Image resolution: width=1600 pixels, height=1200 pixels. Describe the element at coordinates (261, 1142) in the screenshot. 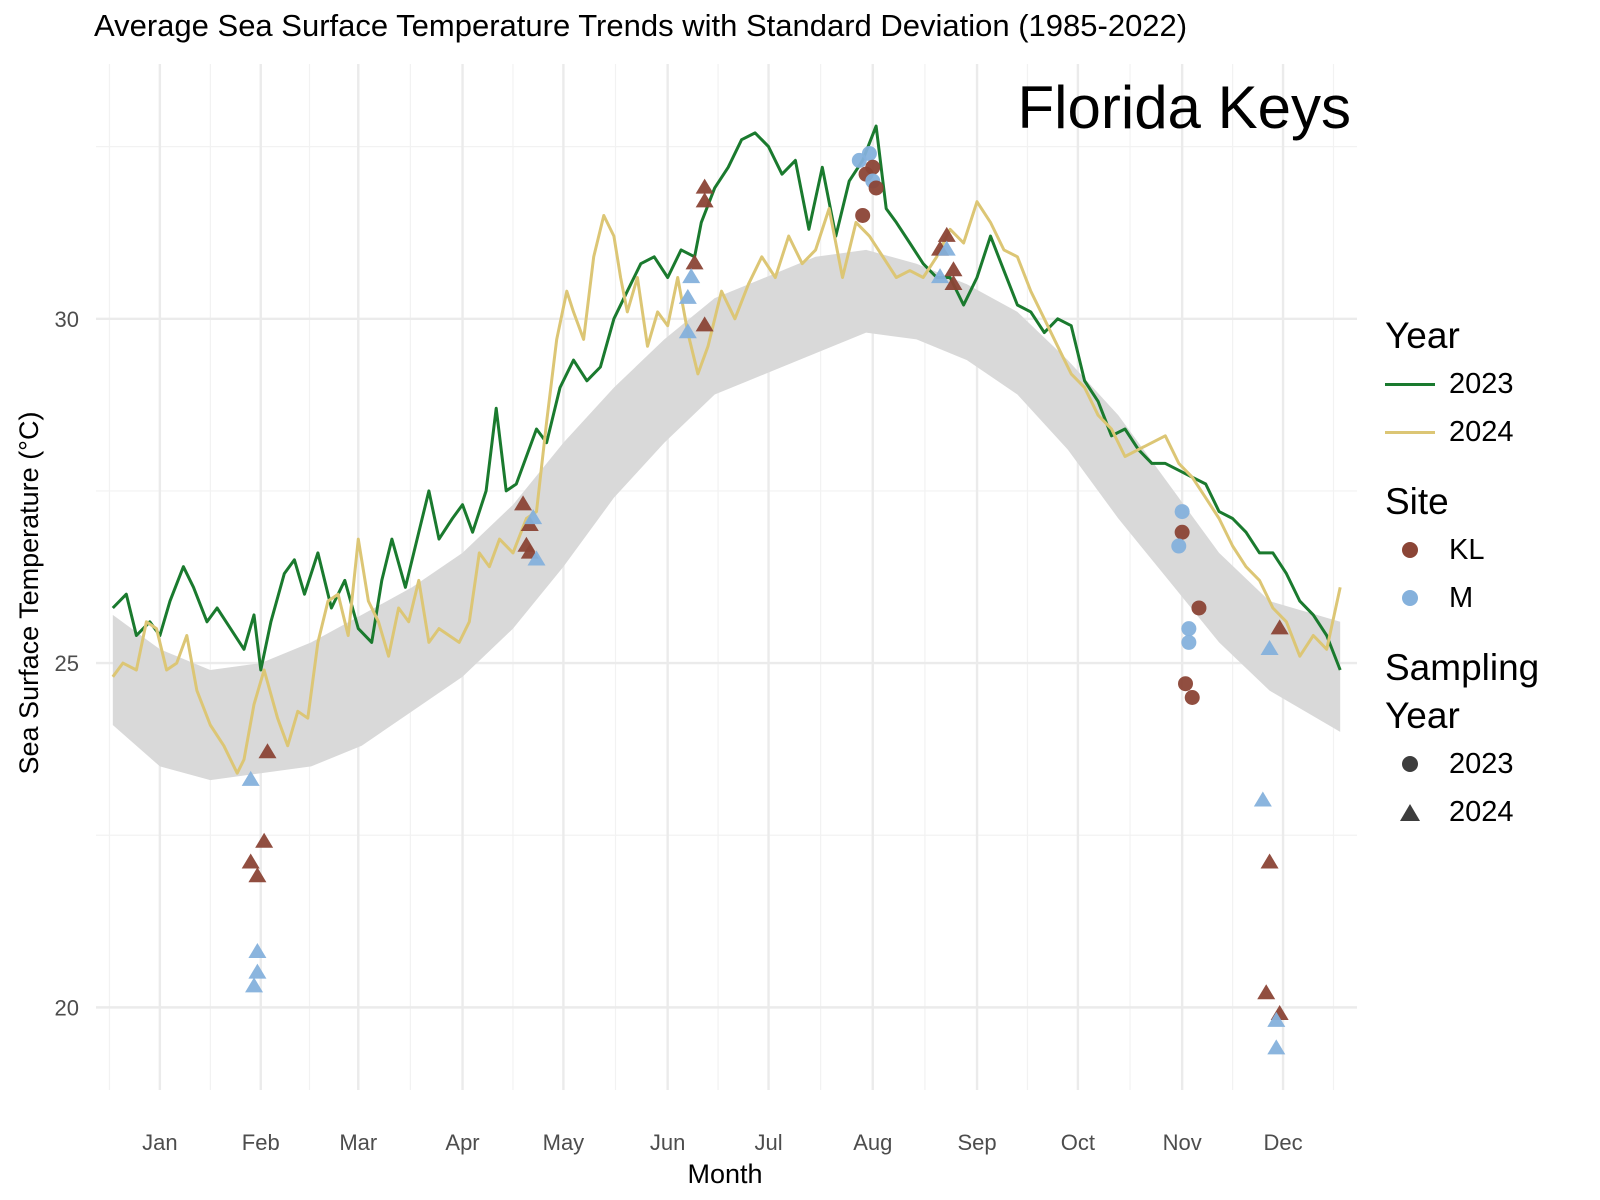

I see `x-tick-label: Feb` at that location.